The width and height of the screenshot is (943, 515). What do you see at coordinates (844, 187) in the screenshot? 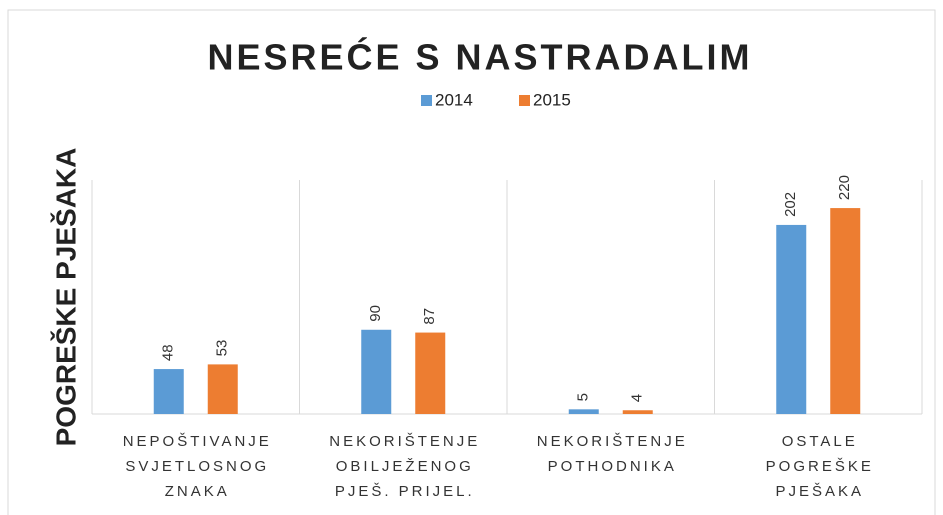
I see `value-label: 220` at bounding box center [844, 187].